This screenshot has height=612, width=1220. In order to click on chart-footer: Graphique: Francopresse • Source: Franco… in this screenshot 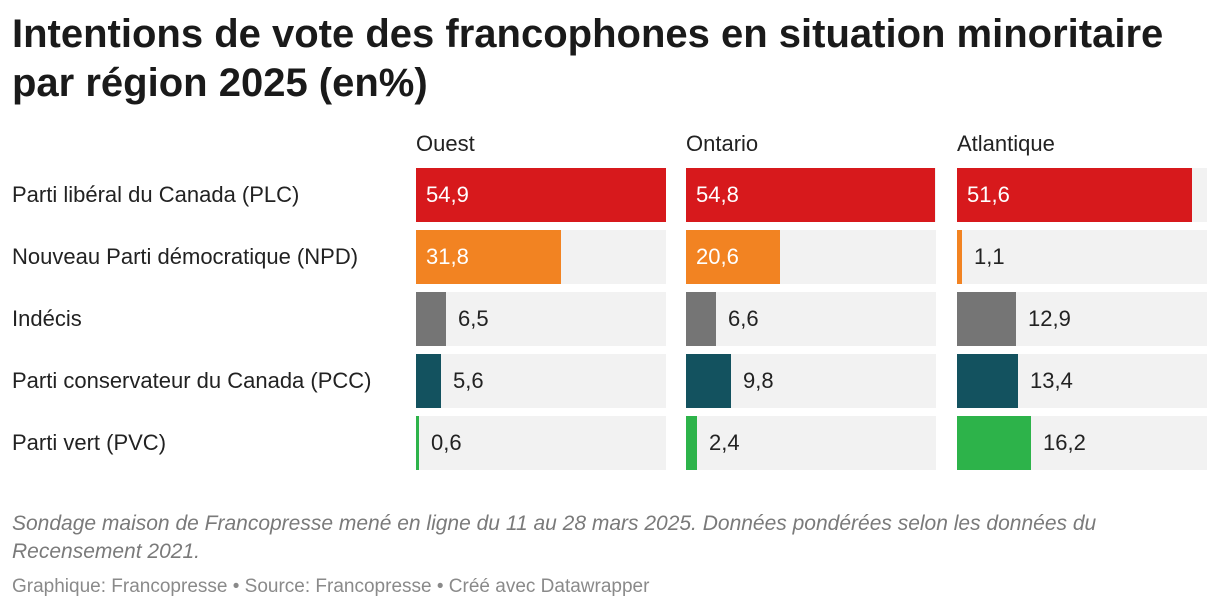, I will do `click(331, 586)`.